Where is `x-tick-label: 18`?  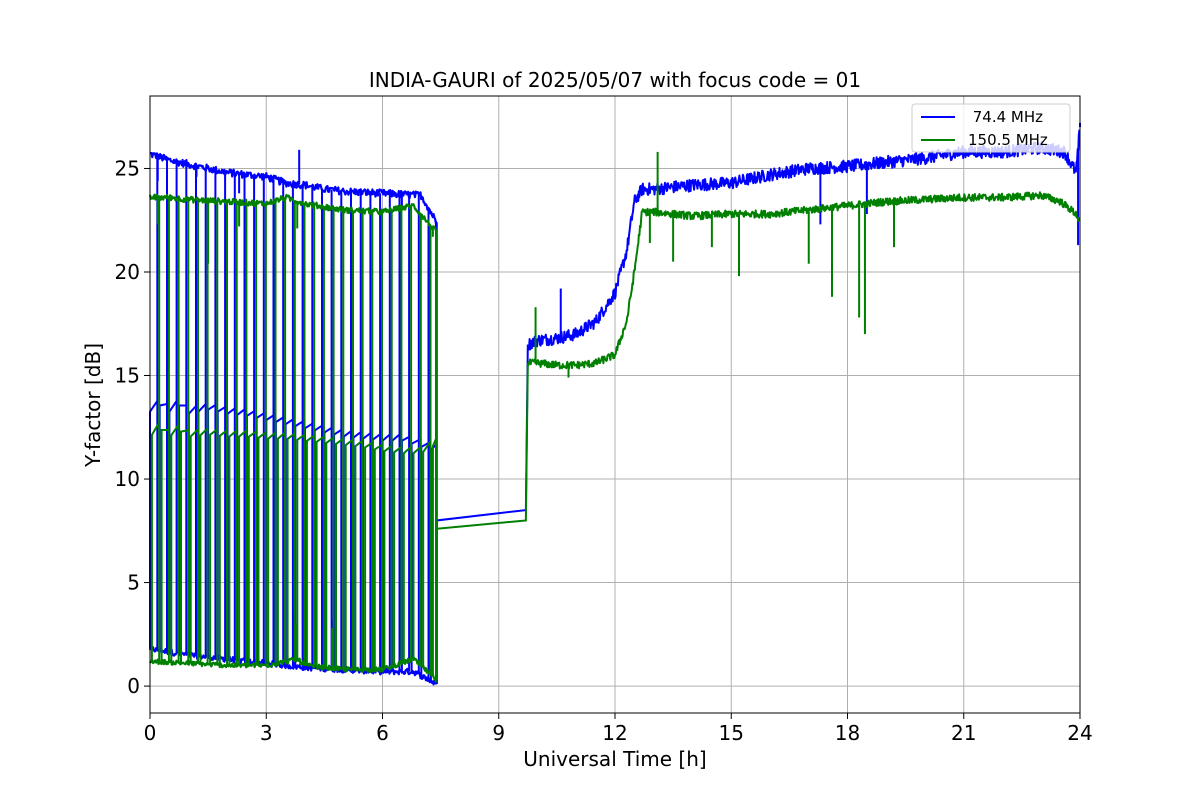
x-tick-label: 18 is located at coordinates (847, 733).